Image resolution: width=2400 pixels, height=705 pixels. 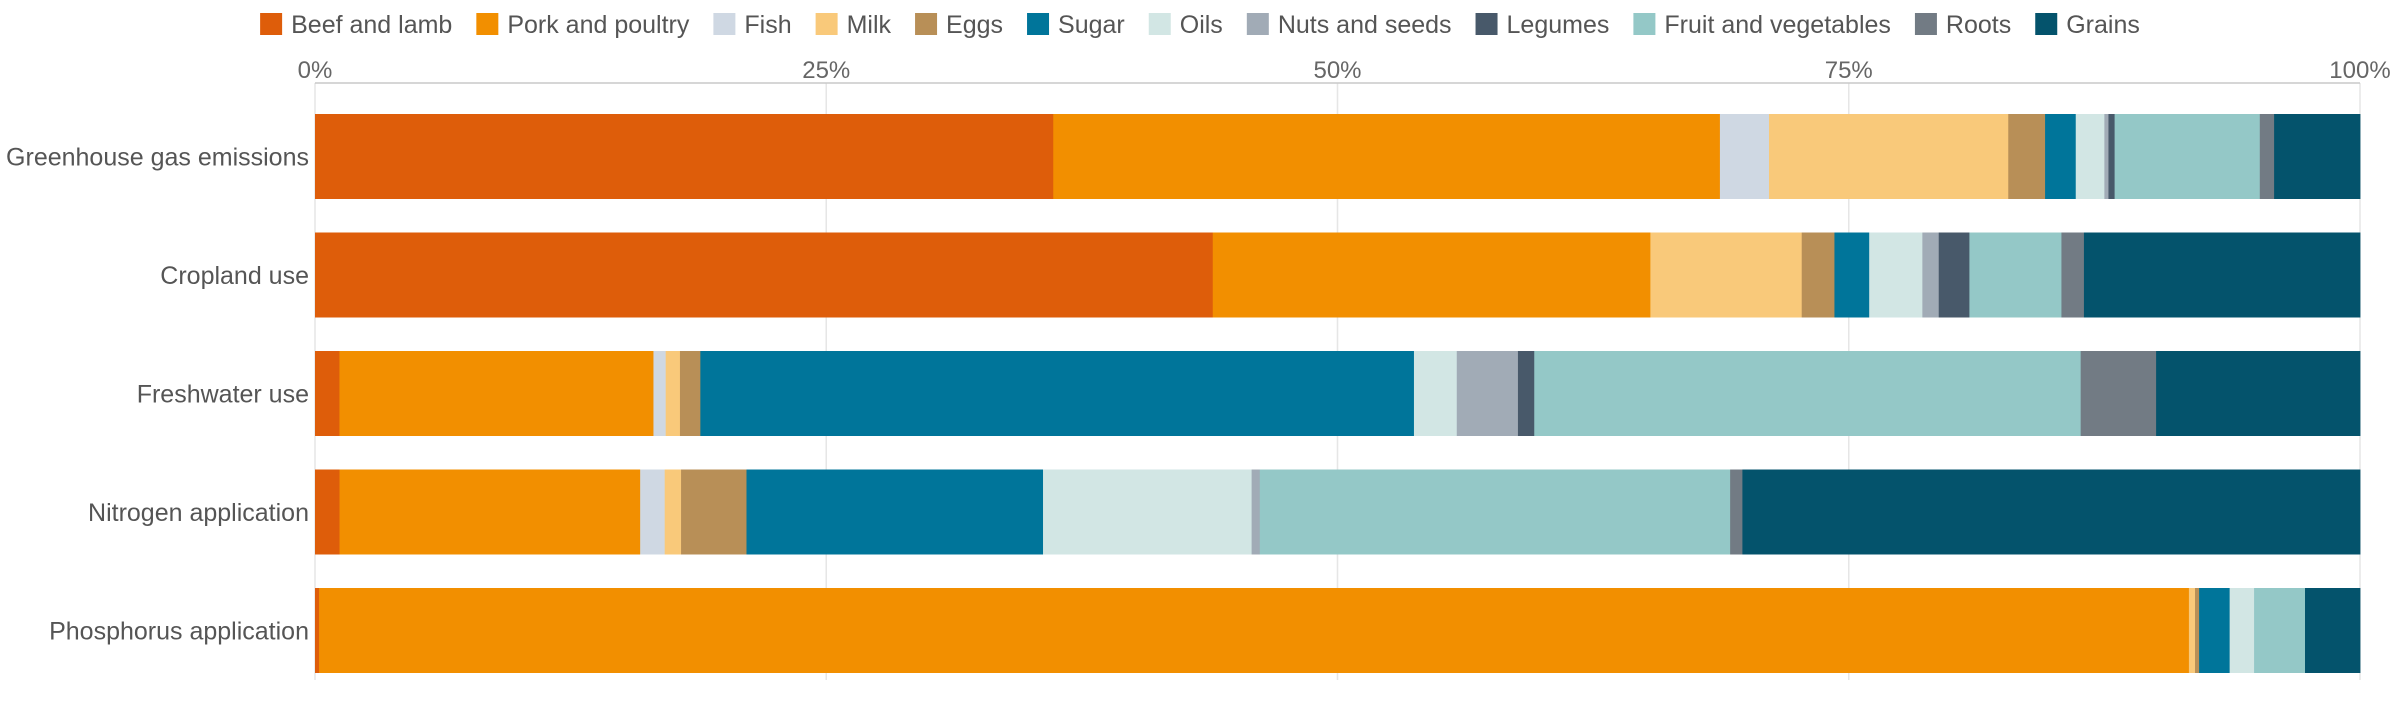 What do you see at coordinates (926, 24) in the screenshot?
I see `legend-swatch-eggs` at bounding box center [926, 24].